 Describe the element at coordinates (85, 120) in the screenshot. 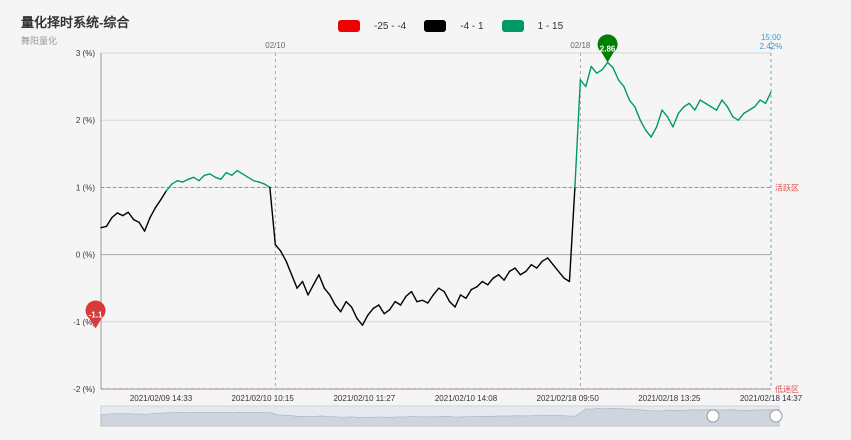

I see `y-tick-label: 2 (%)` at that location.